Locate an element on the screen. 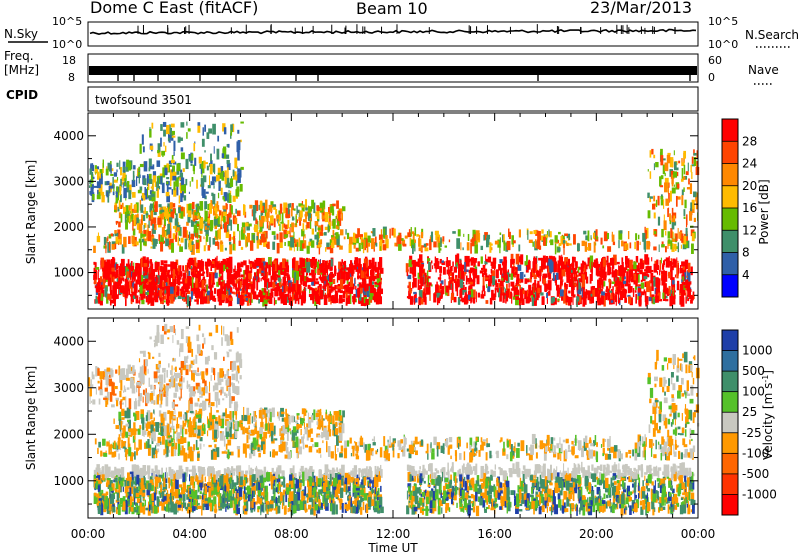 The width and height of the screenshot is (800, 554). nsearch-tick-bottom: 10^0 is located at coordinates (723, 44).